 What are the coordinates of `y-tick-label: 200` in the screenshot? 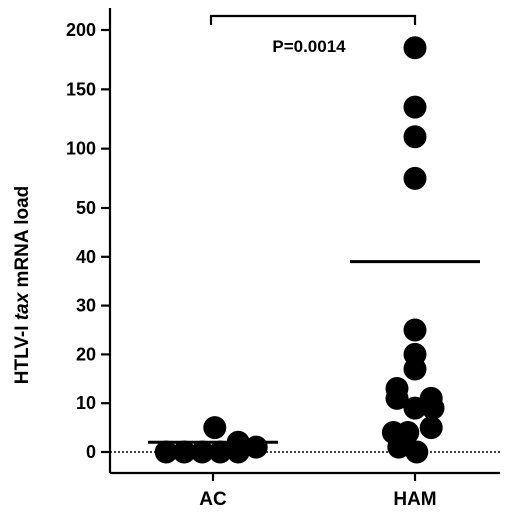 It's located at (81, 30).